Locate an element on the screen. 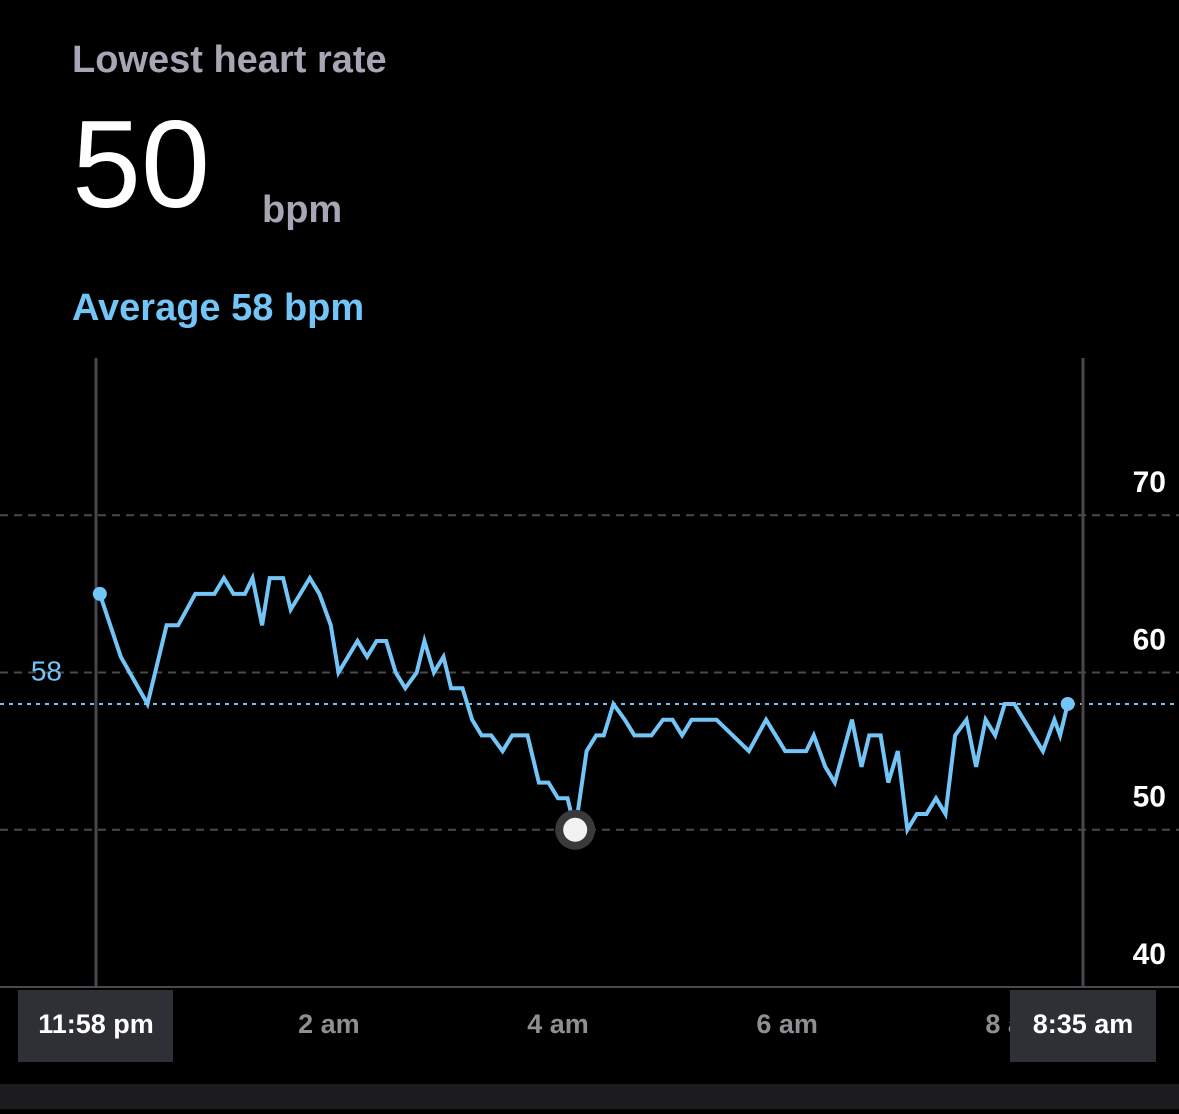  y-tick-label: 60 is located at coordinates (1149, 639).